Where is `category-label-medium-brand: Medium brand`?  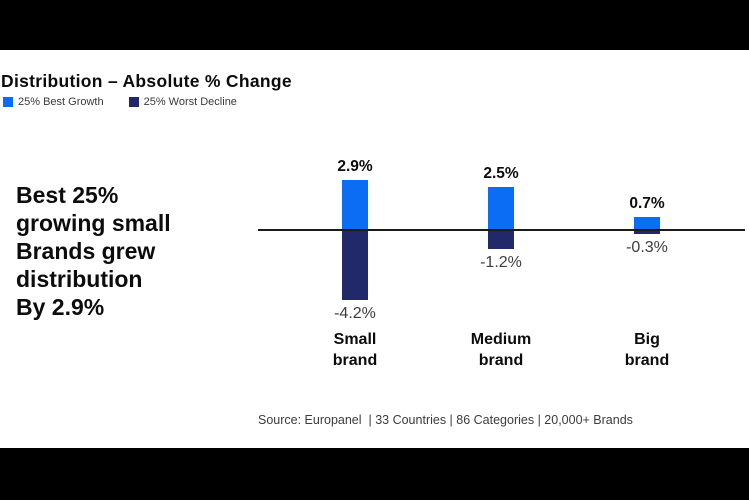 category-label-medium-brand: Medium brand is located at coordinates (501, 350).